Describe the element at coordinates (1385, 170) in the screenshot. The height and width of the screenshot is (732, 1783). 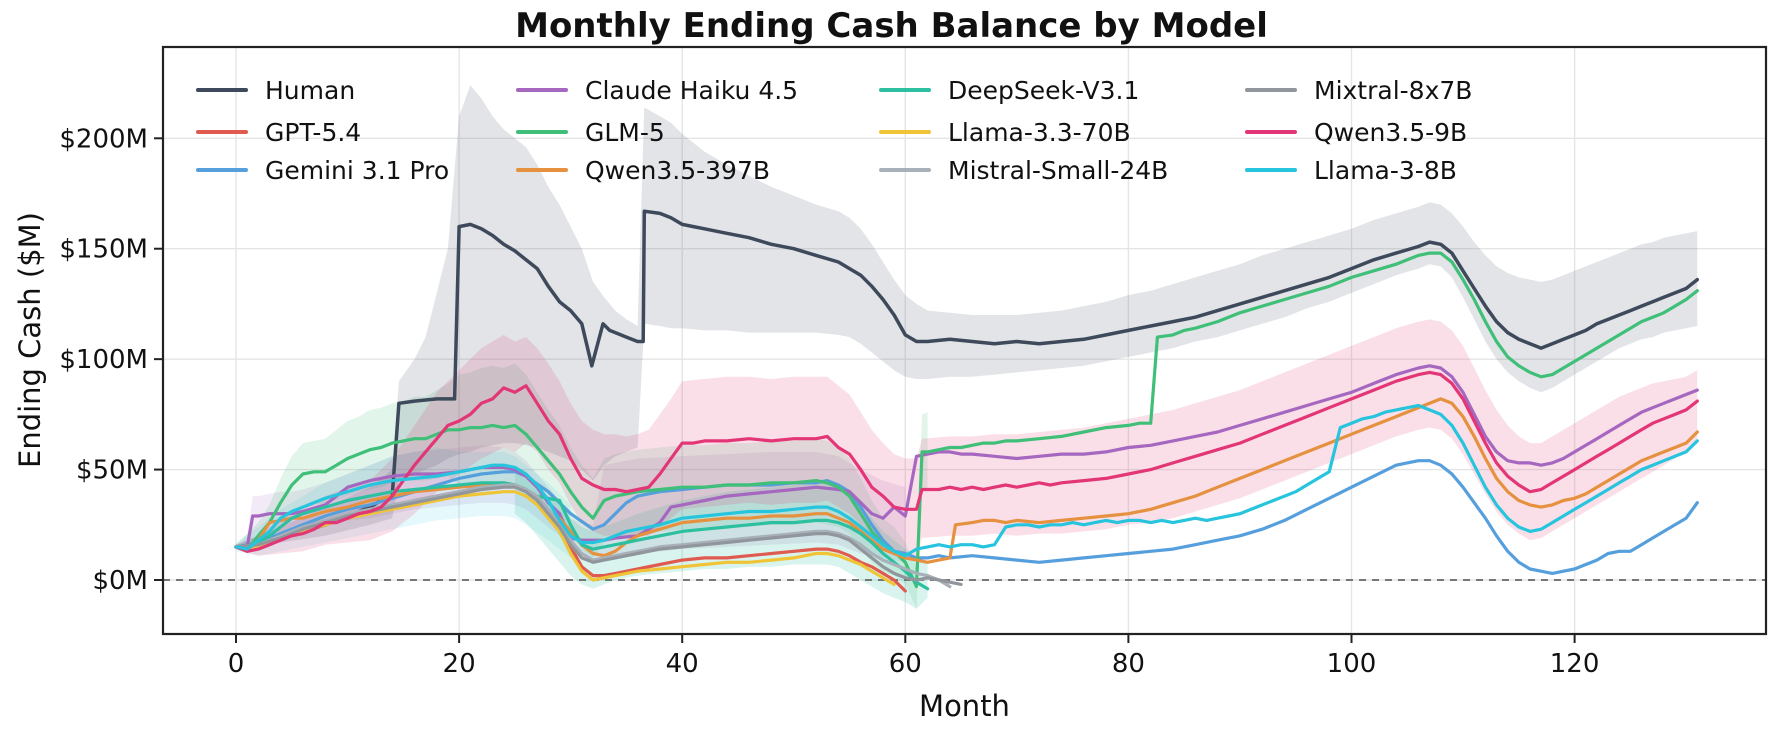
I see `legend-label-llama-3-8b: Llama-3-8B` at that location.